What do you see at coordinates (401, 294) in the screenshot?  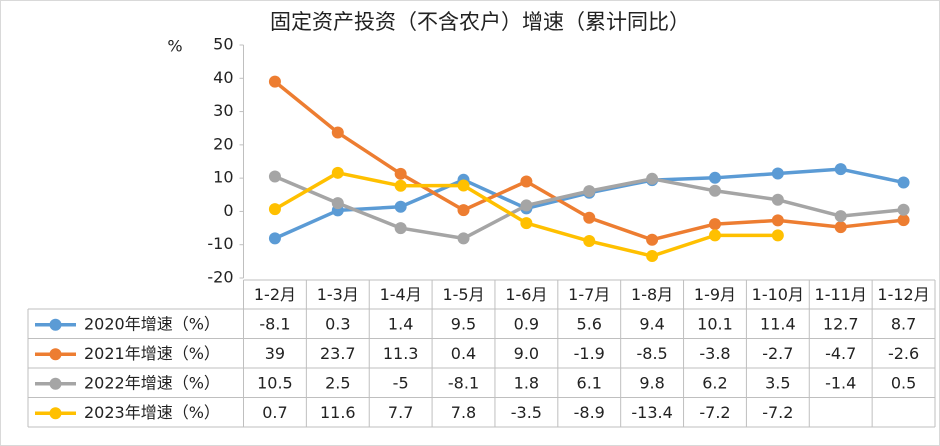 I see `x-tick-label: 1-4月` at bounding box center [401, 294].